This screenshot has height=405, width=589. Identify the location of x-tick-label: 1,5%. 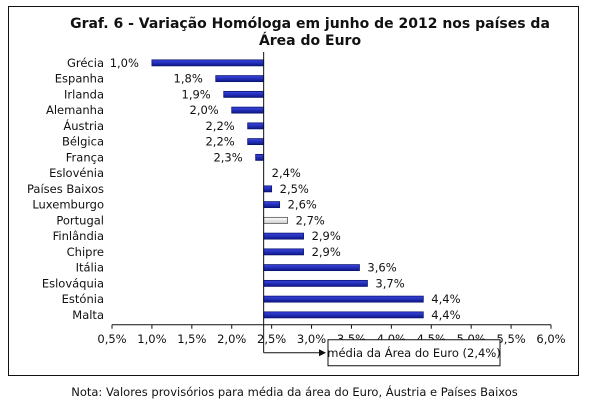
(191, 339).